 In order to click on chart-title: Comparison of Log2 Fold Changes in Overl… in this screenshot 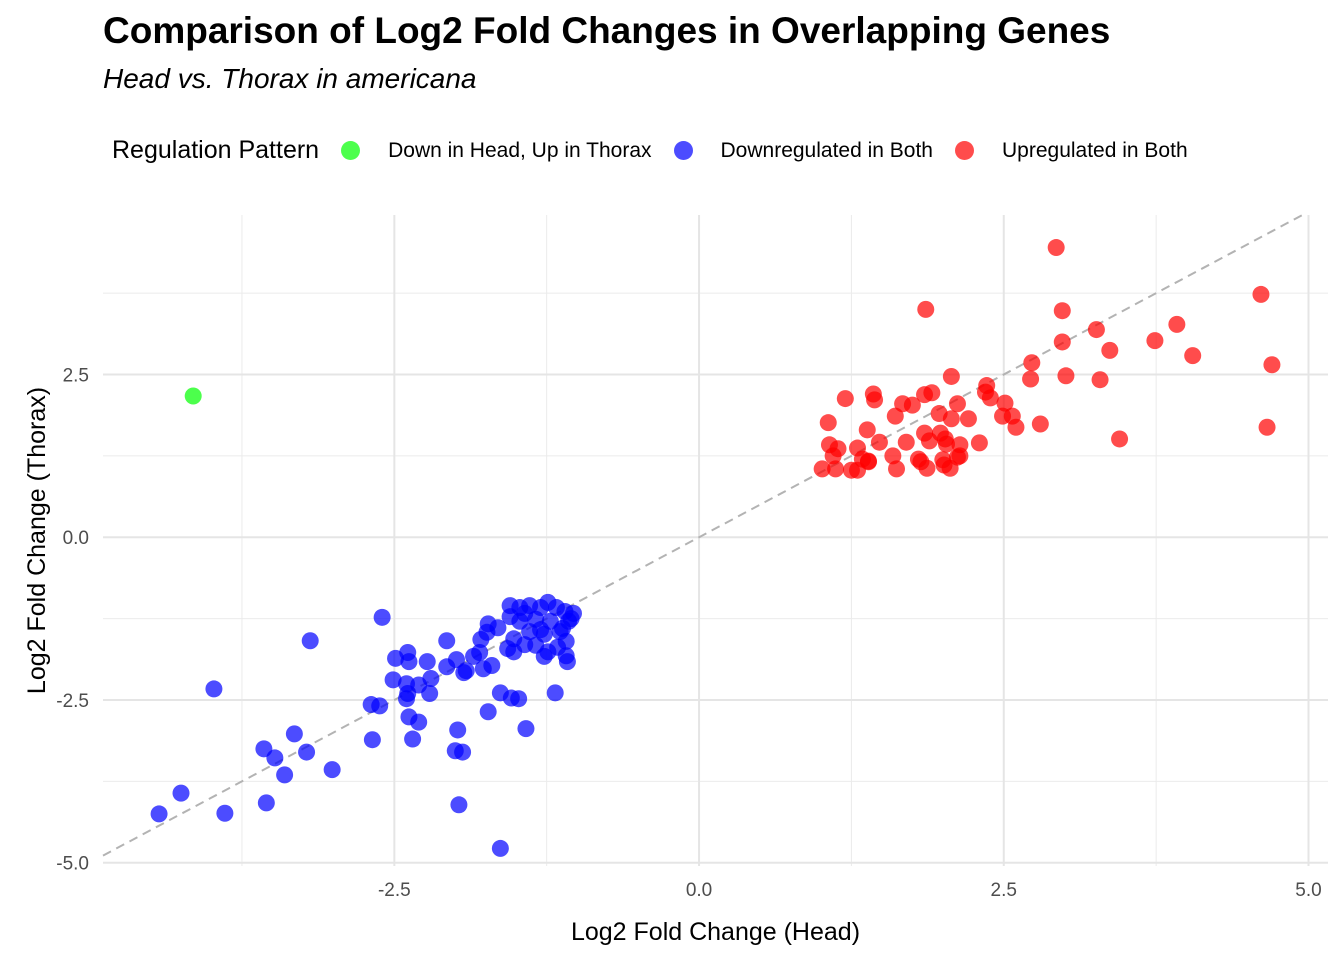, I will do `click(607, 30)`.